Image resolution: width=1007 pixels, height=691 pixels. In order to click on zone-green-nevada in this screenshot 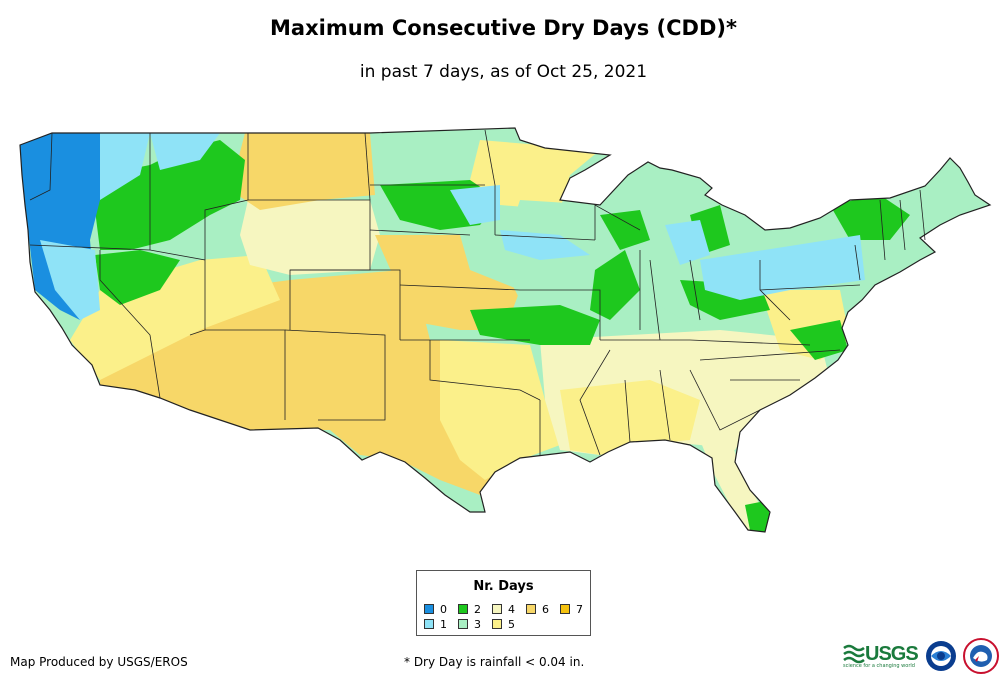, I will do `click(137, 277)`.